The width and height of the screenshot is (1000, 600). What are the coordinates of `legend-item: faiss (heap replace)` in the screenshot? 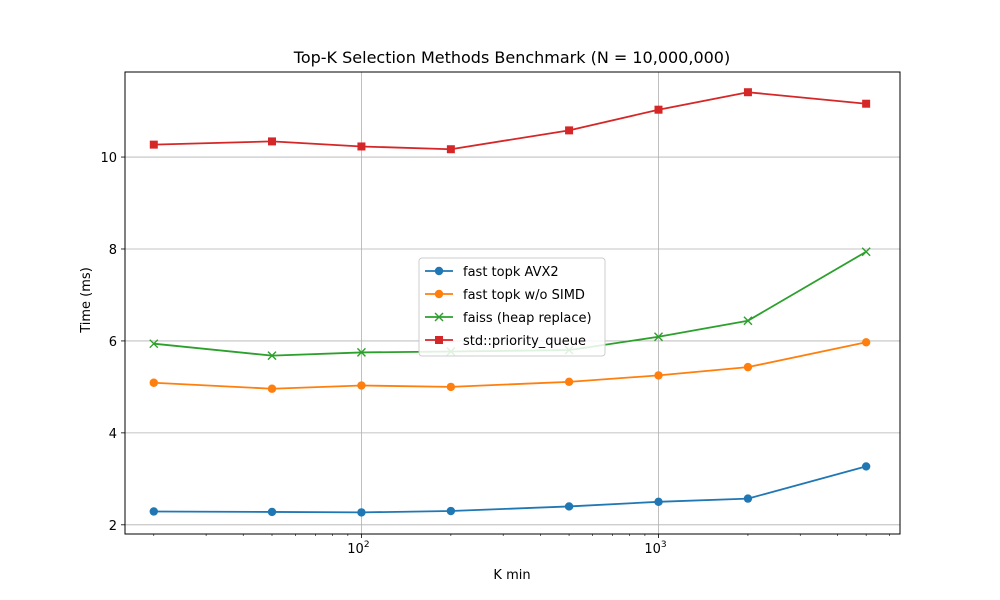 It's located at (508, 318).